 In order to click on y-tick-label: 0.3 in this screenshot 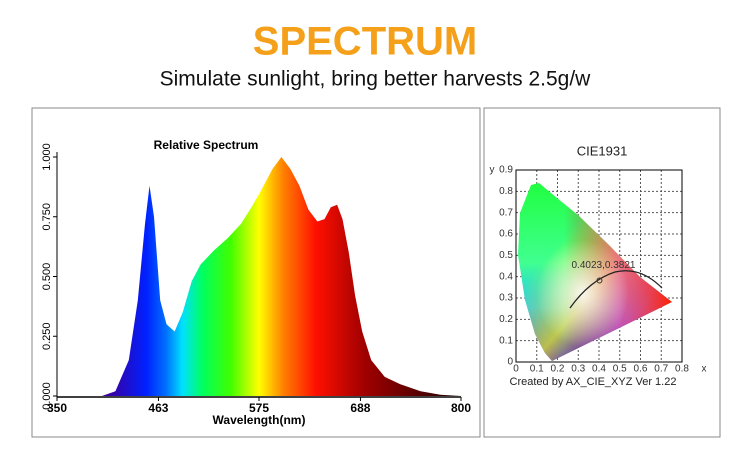, I will do `click(506, 298)`.